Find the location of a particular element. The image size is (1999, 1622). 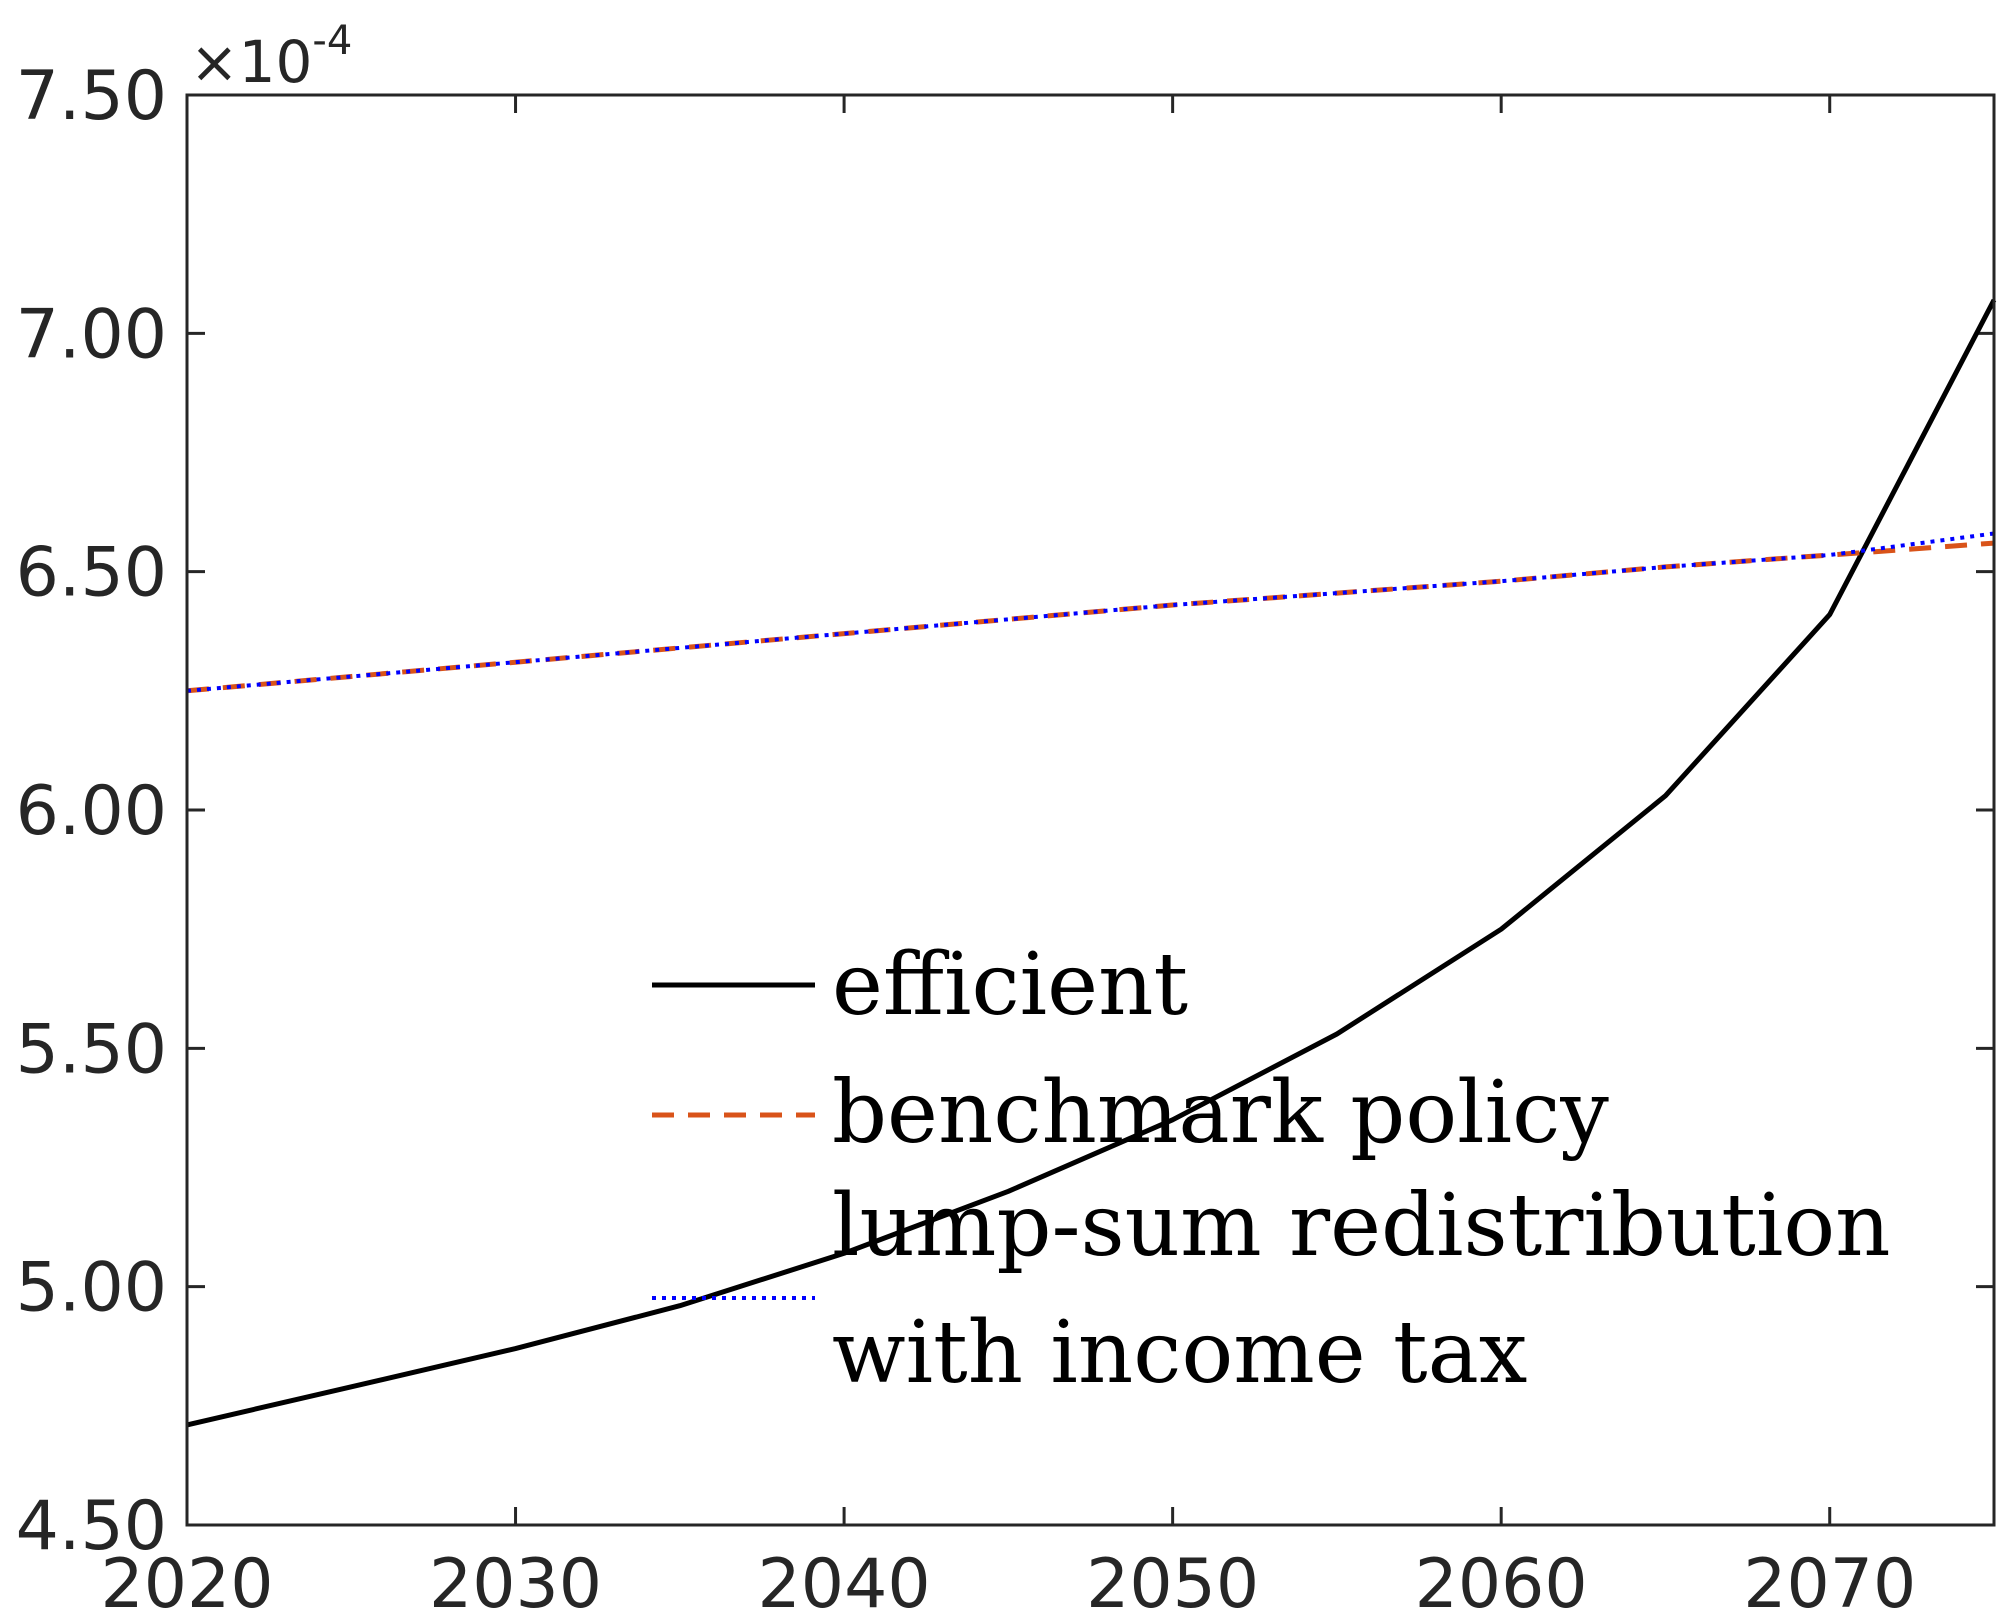

series-line is located at coordinates (1090, 612).